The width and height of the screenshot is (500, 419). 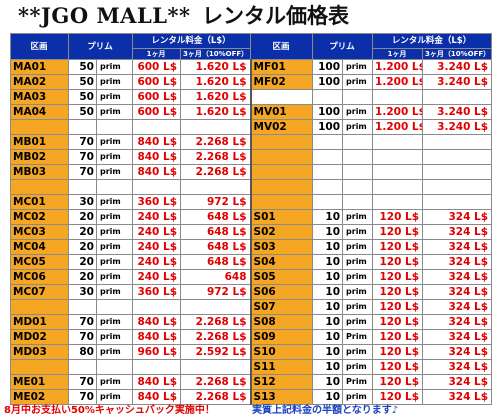 What do you see at coordinates (109, 410) in the screenshot?
I see `cashback-notice: 8月中お支払い50%キャッシュバック実施中！` at bounding box center [109, 410].